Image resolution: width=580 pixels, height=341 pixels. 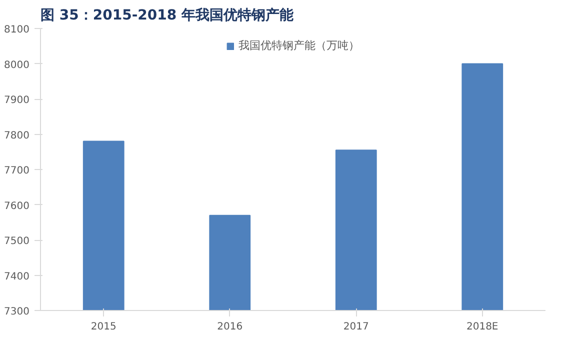 What do you see at coordinates (356, 327) in the screenshot?
I see `x-tick-label: 2017` at bounding box center [356, 327].